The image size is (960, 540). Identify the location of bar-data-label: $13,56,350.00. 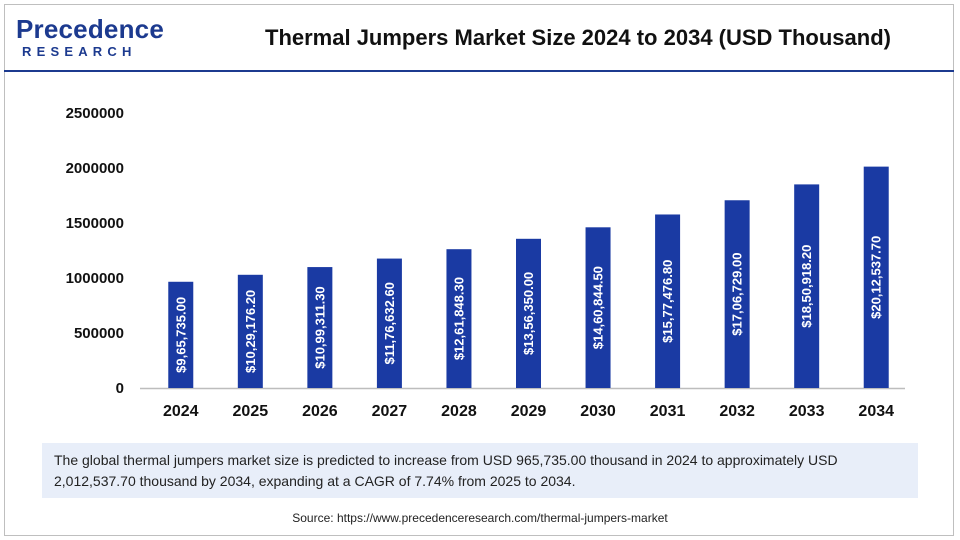
(528, 313).